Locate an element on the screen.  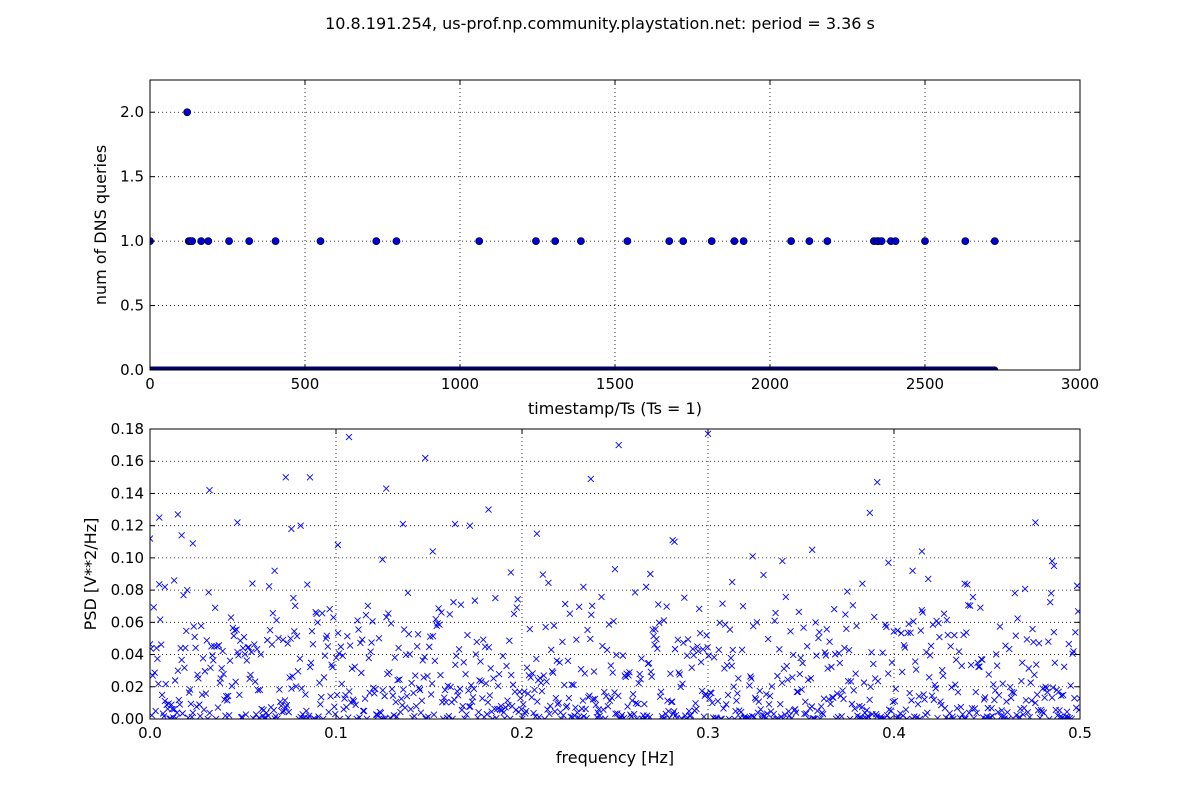
x-tick-label: 0.2 is located at coordinates (522, 733).